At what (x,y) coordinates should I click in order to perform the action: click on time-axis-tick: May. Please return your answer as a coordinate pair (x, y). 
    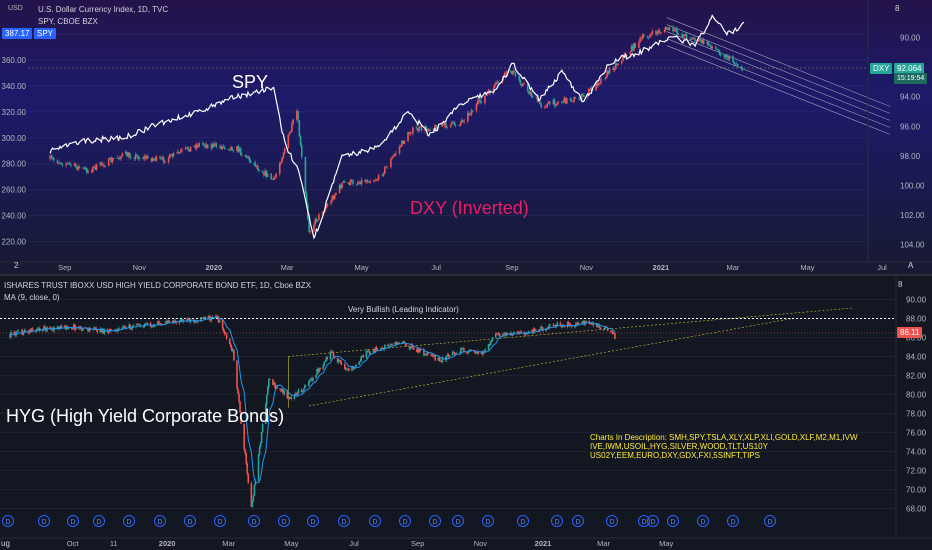
    Looking at the image, I should click on (807, 267).